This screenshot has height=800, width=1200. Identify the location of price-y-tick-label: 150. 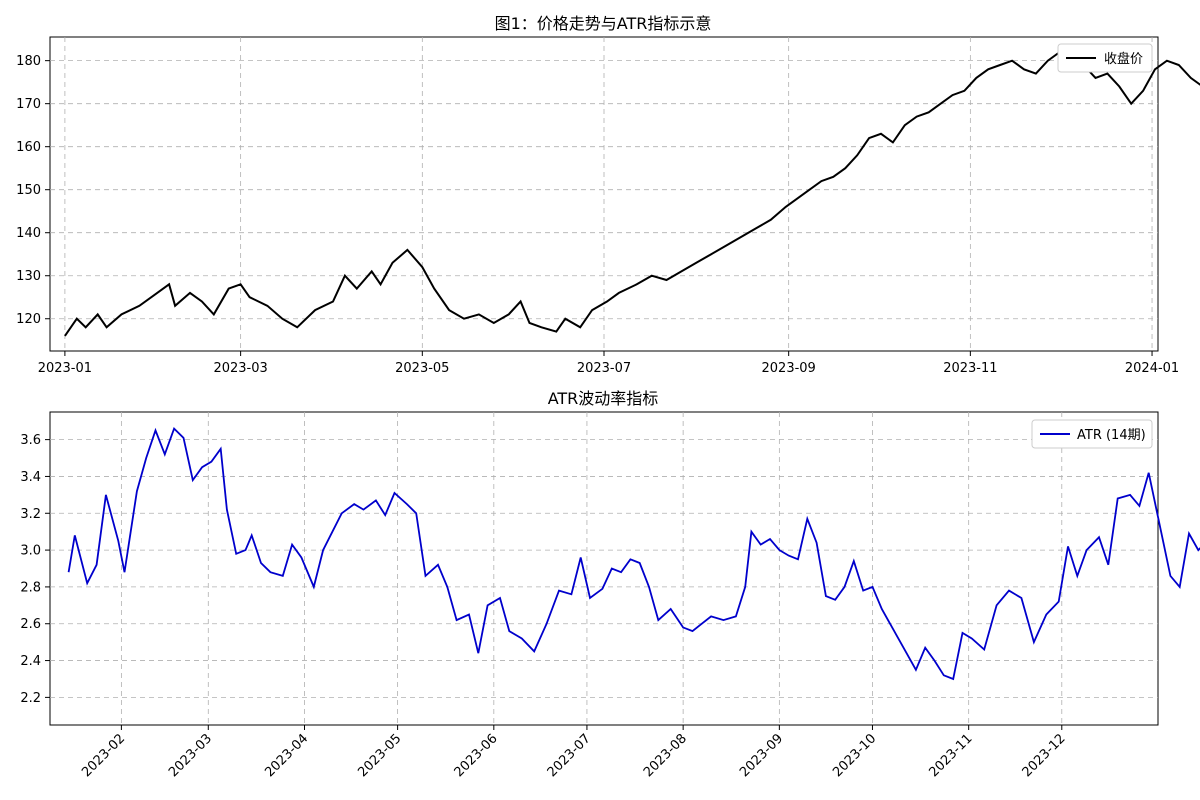
(28, 190).